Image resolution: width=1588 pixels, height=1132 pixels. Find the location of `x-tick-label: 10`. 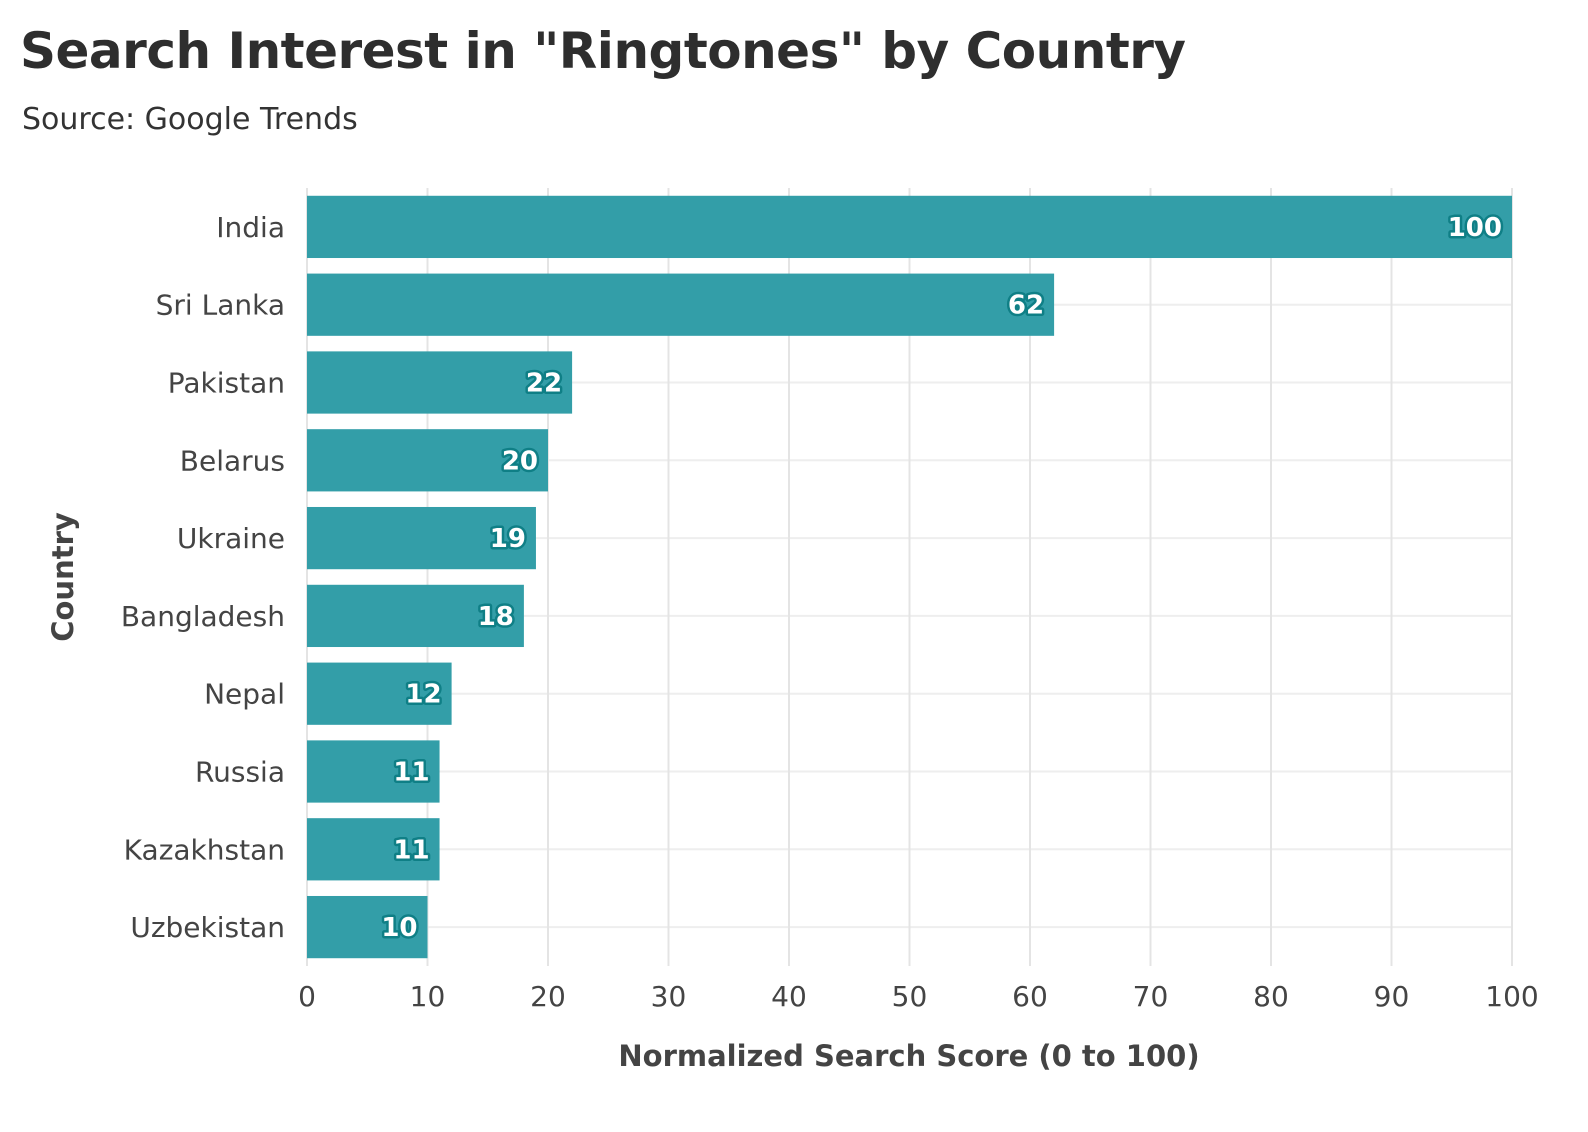

x-tick-label: 10 is located at coordinates (428, 996).